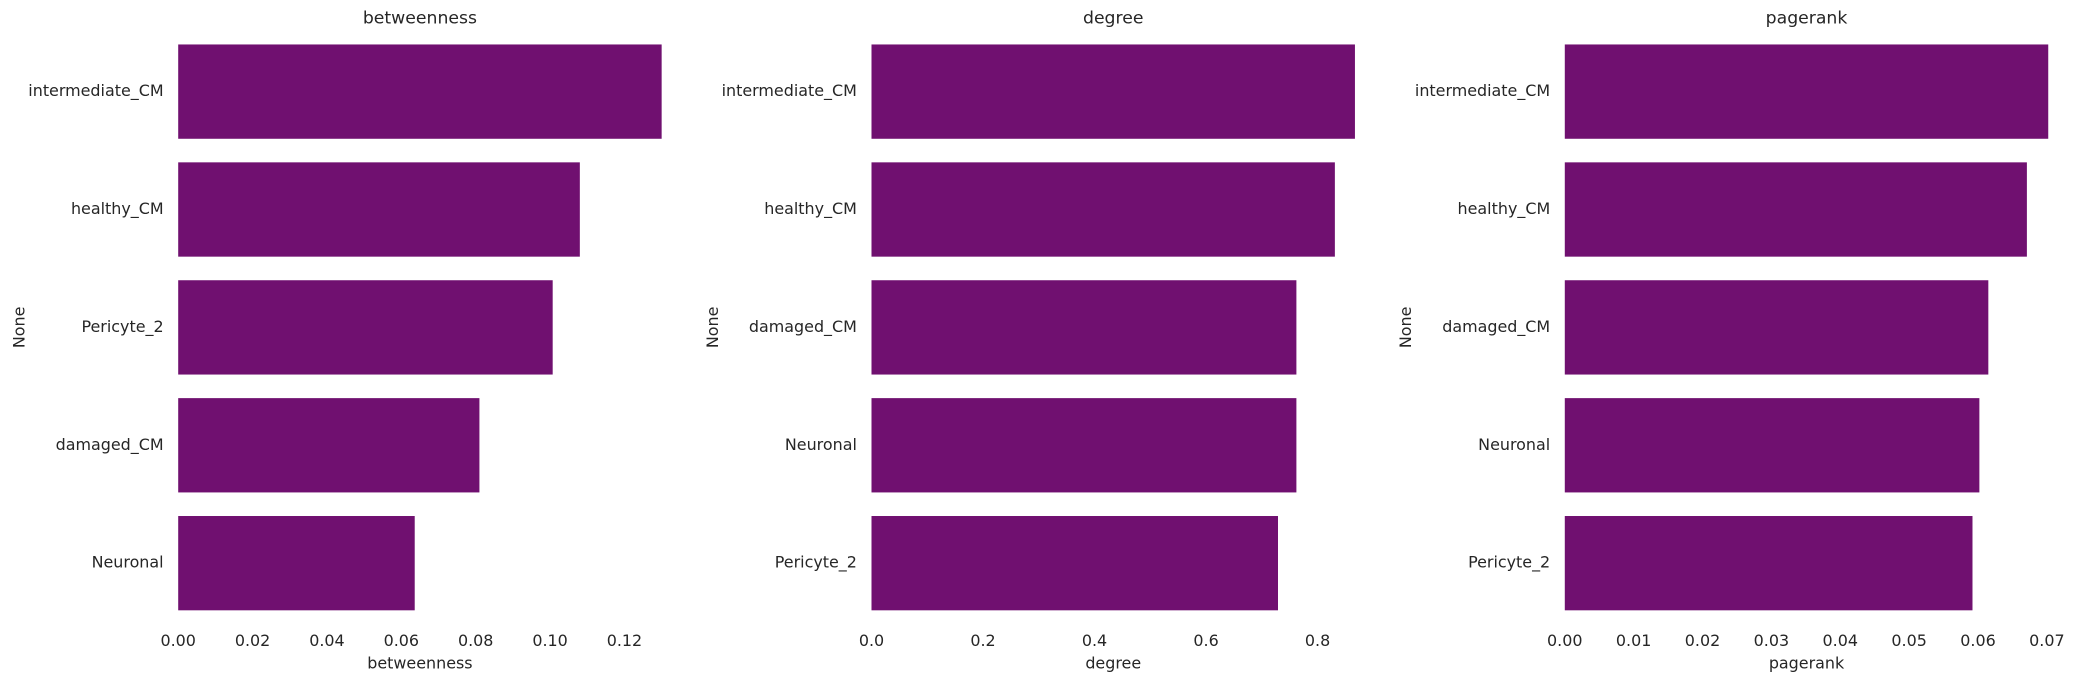  Describe the element at coordinates (420, 19) in the screenshot. I see `chart-title: betweenness` at that location.